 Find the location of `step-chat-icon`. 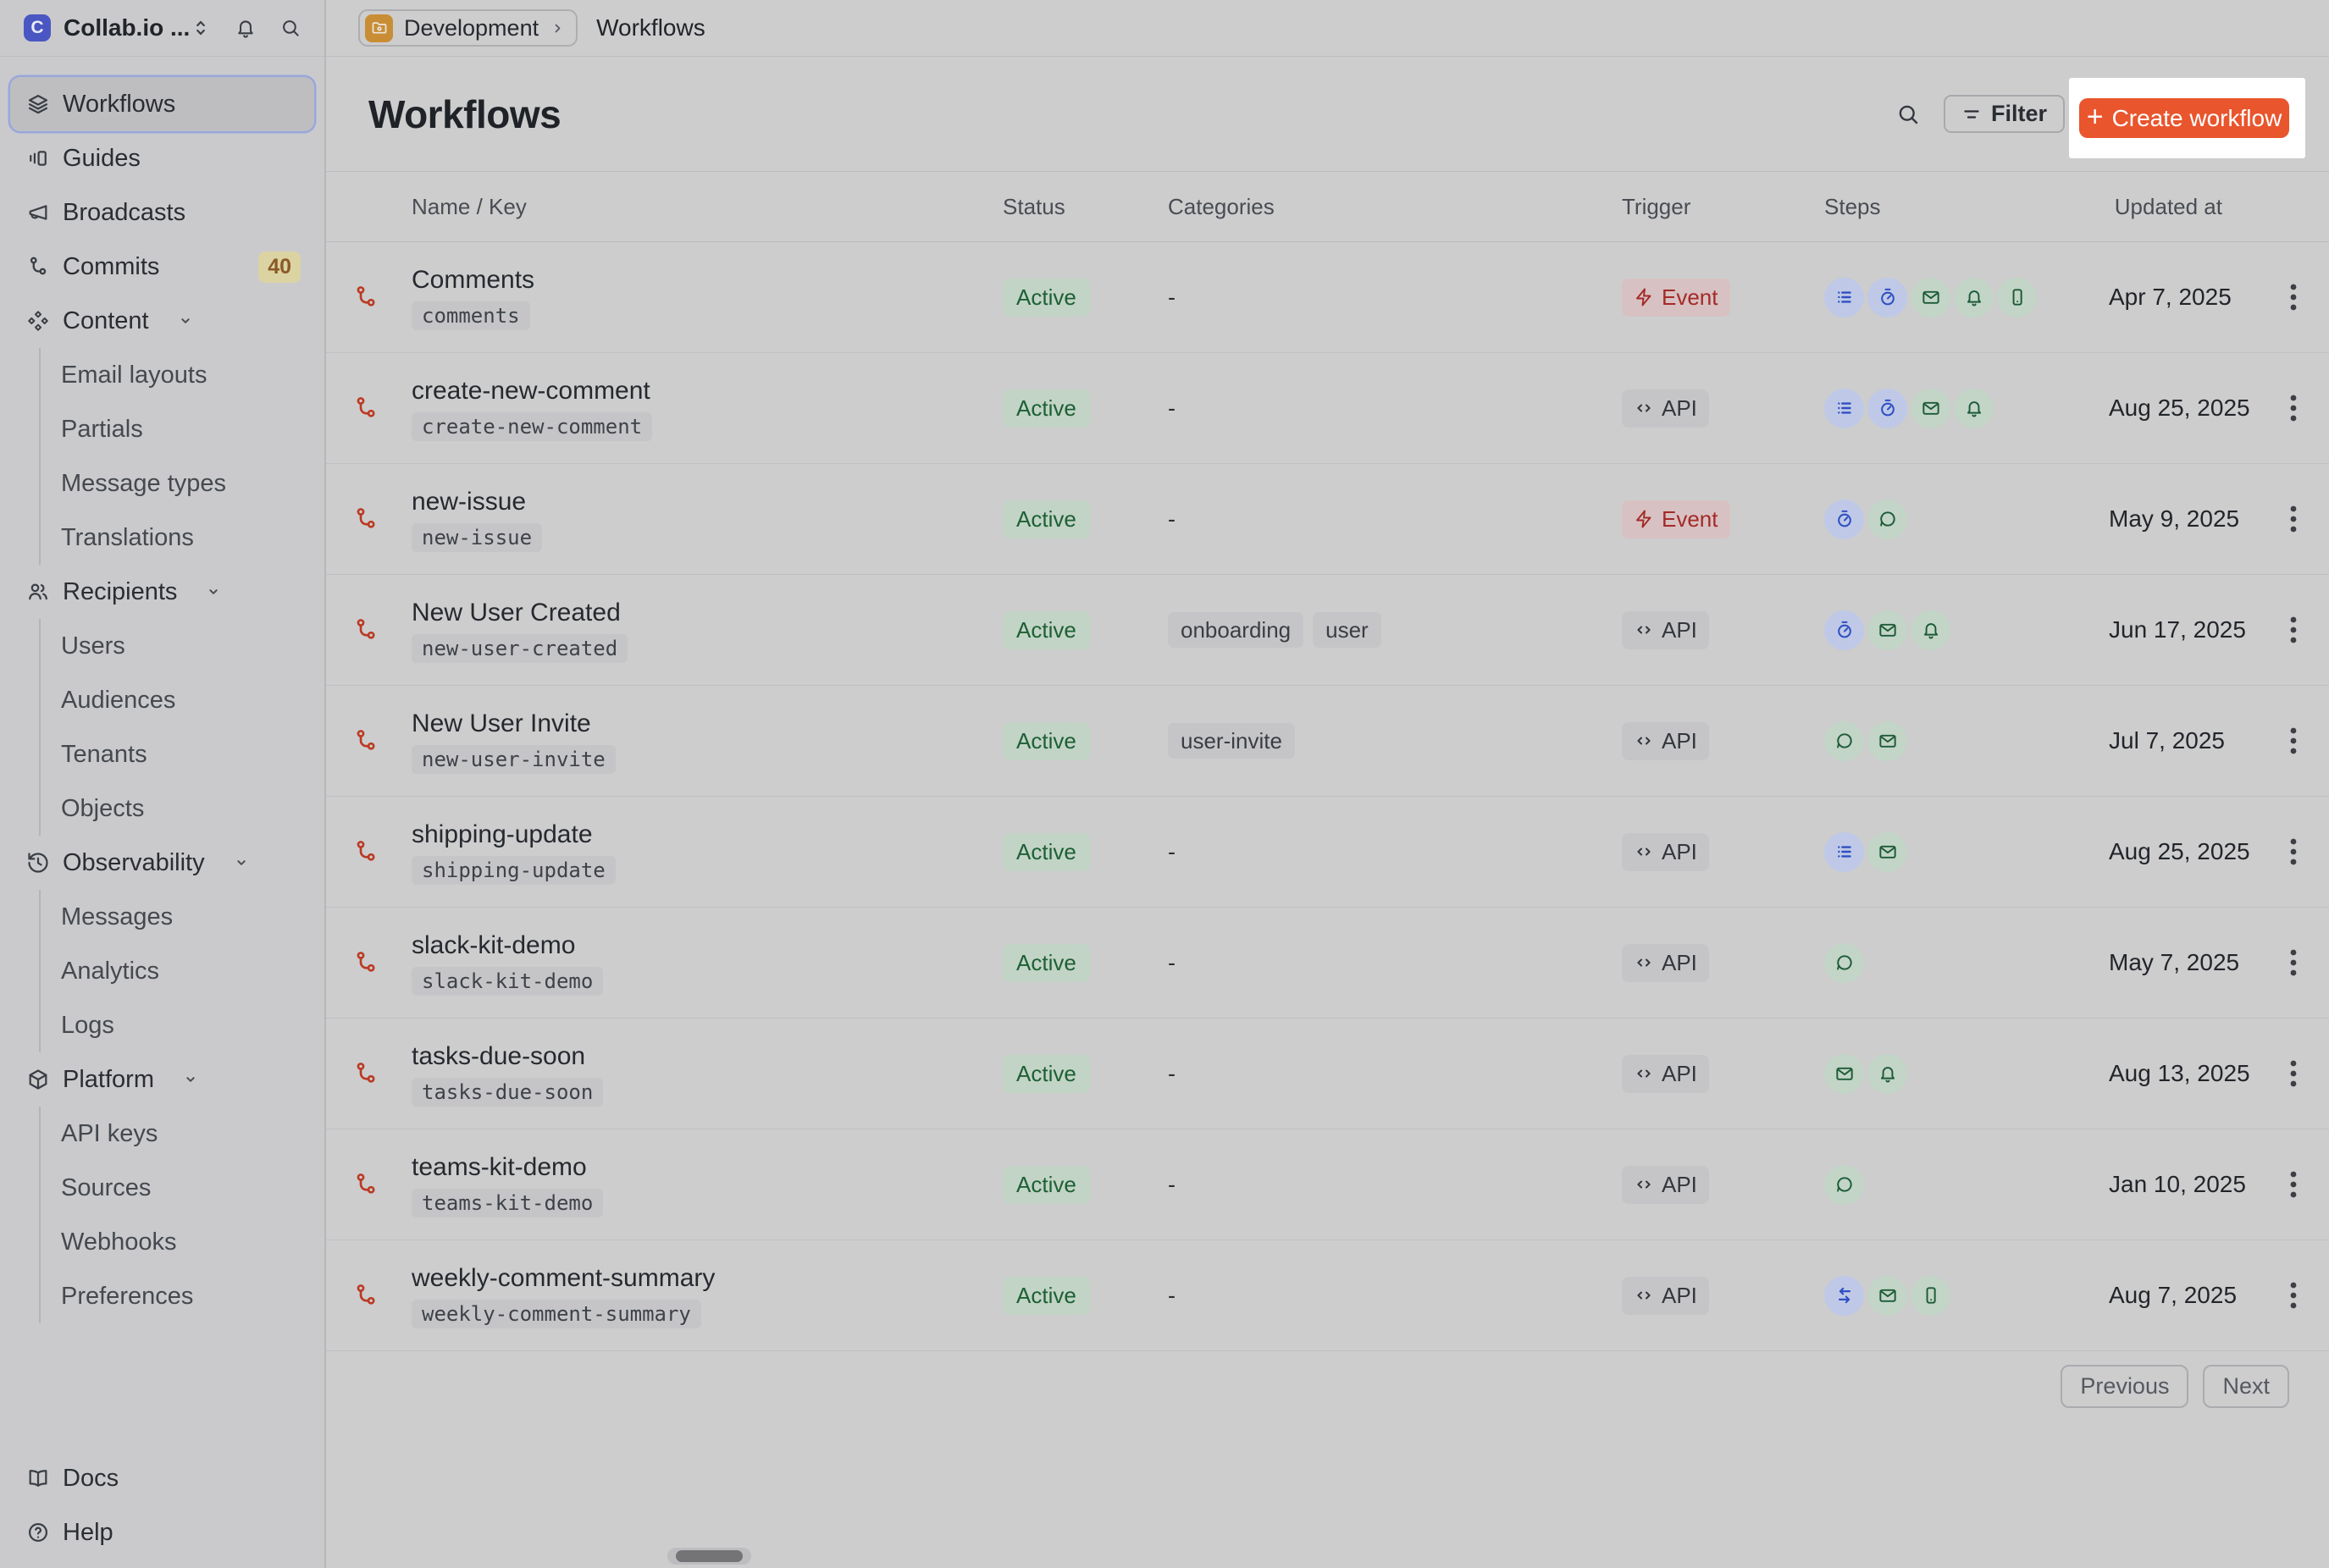

step-chat-icon is located at coordinates (1844, 1184).